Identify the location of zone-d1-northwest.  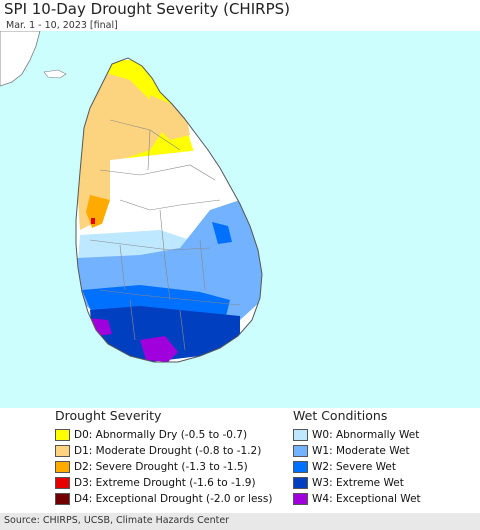
(123, 150).